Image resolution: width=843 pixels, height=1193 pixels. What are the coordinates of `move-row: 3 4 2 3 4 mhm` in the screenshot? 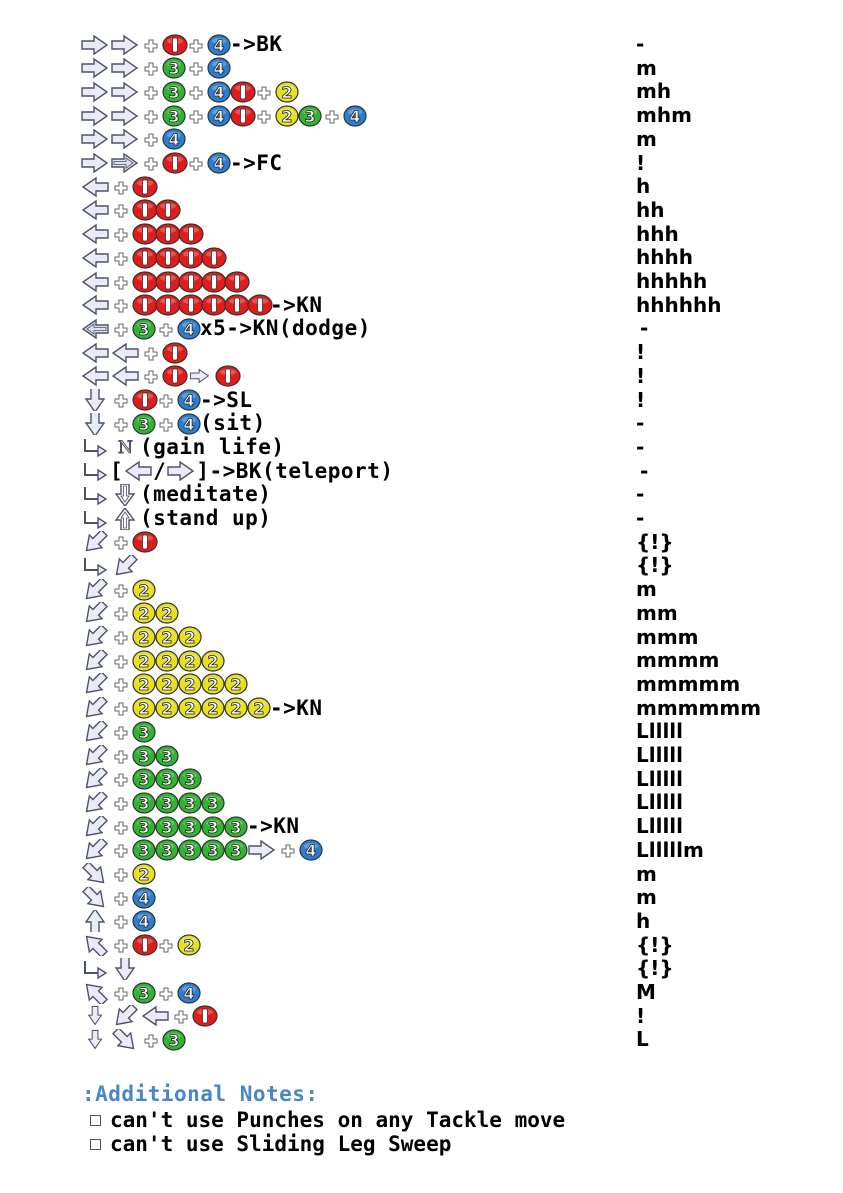 It's located at (386, 115).